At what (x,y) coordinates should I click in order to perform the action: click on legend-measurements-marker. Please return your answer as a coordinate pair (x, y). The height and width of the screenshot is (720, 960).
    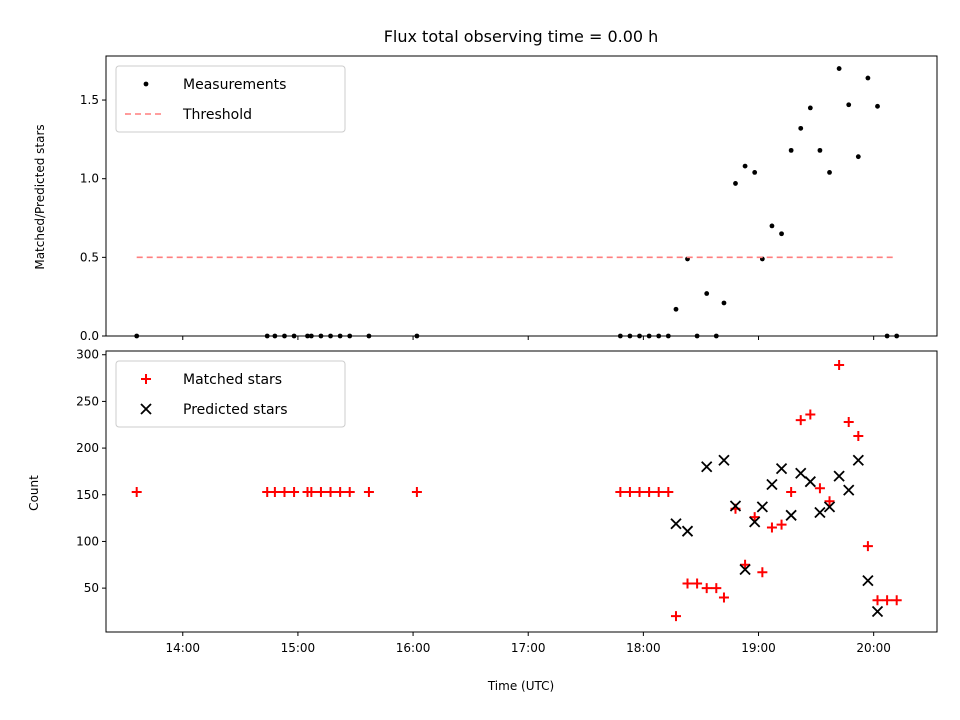
    Looking at the image, I should click on (146, 84).